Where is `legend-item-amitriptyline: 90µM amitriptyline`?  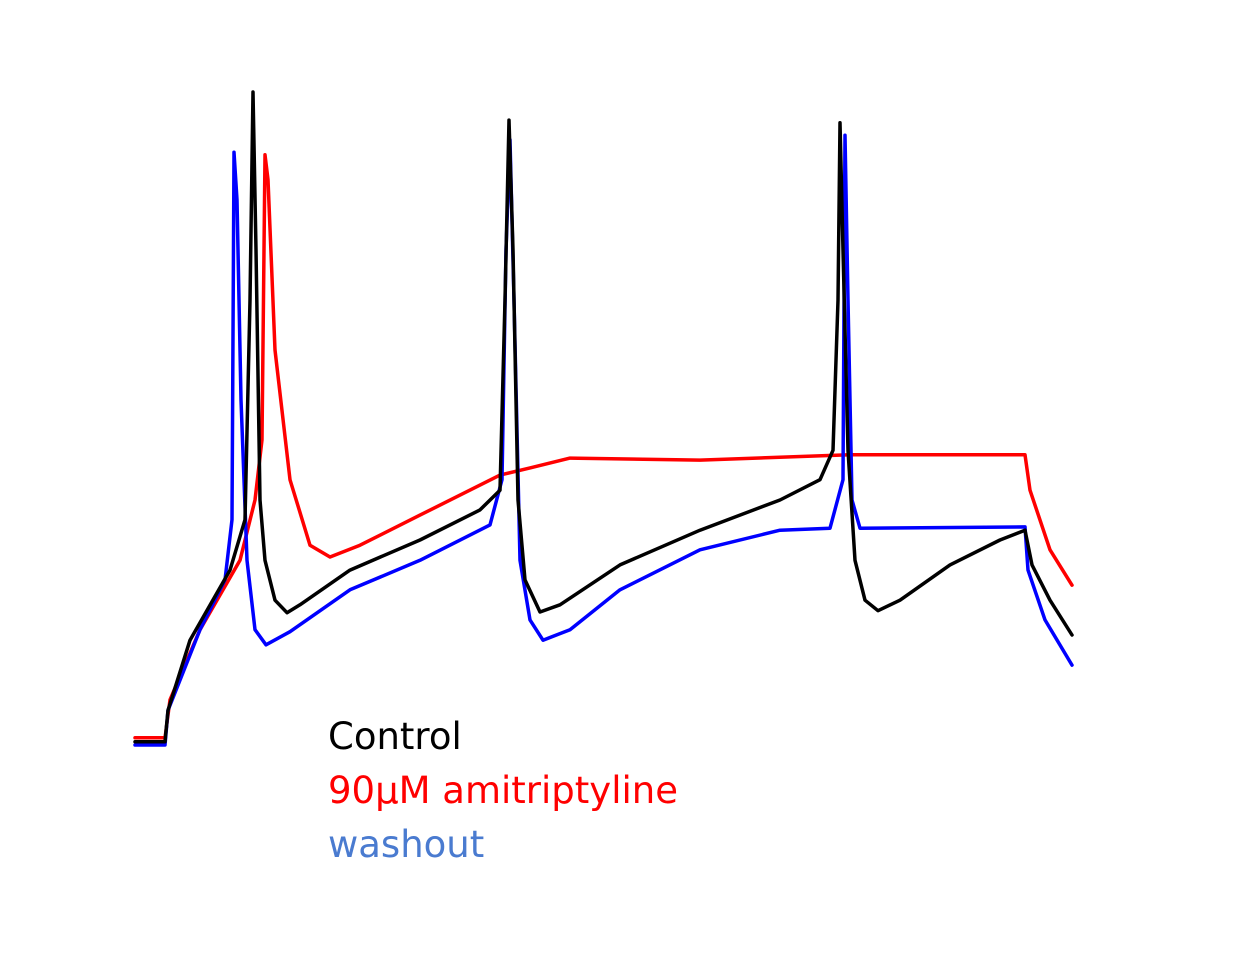 legend-item-amitriptyline: 90µM amitriptyline is located at coordinates (503, 790).